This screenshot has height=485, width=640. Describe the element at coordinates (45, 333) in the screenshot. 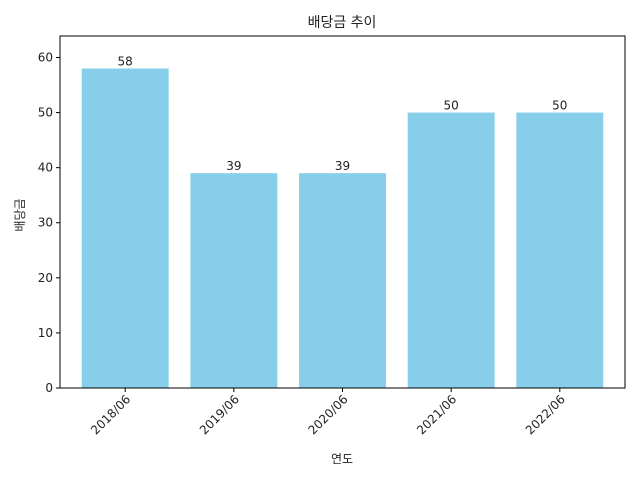

I see `y-tick-label: 10` at that location.